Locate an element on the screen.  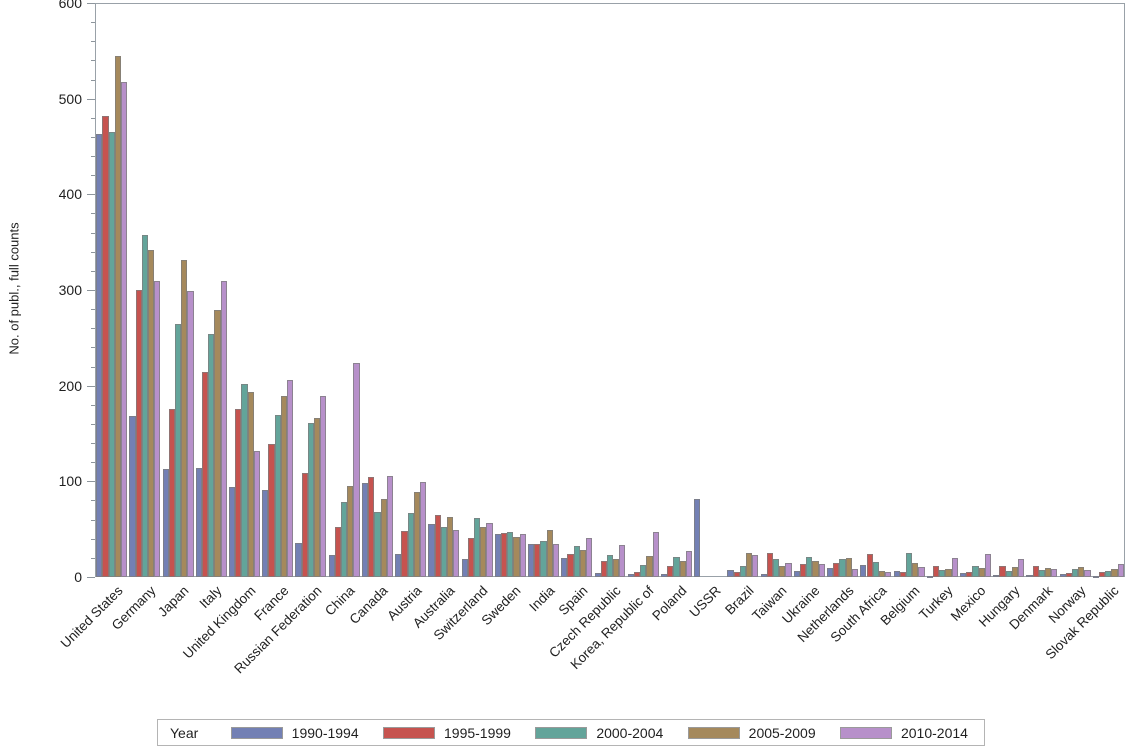
legend-title: Year is located at coordinates (184, 732).